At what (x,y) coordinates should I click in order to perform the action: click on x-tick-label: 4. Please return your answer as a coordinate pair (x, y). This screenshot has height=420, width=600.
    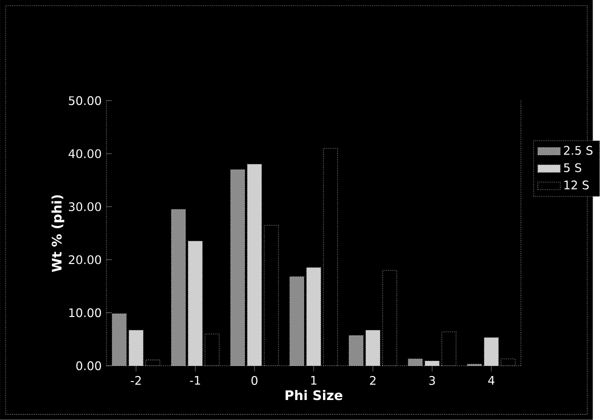
    Looking at the image, I should click on (491, 380).